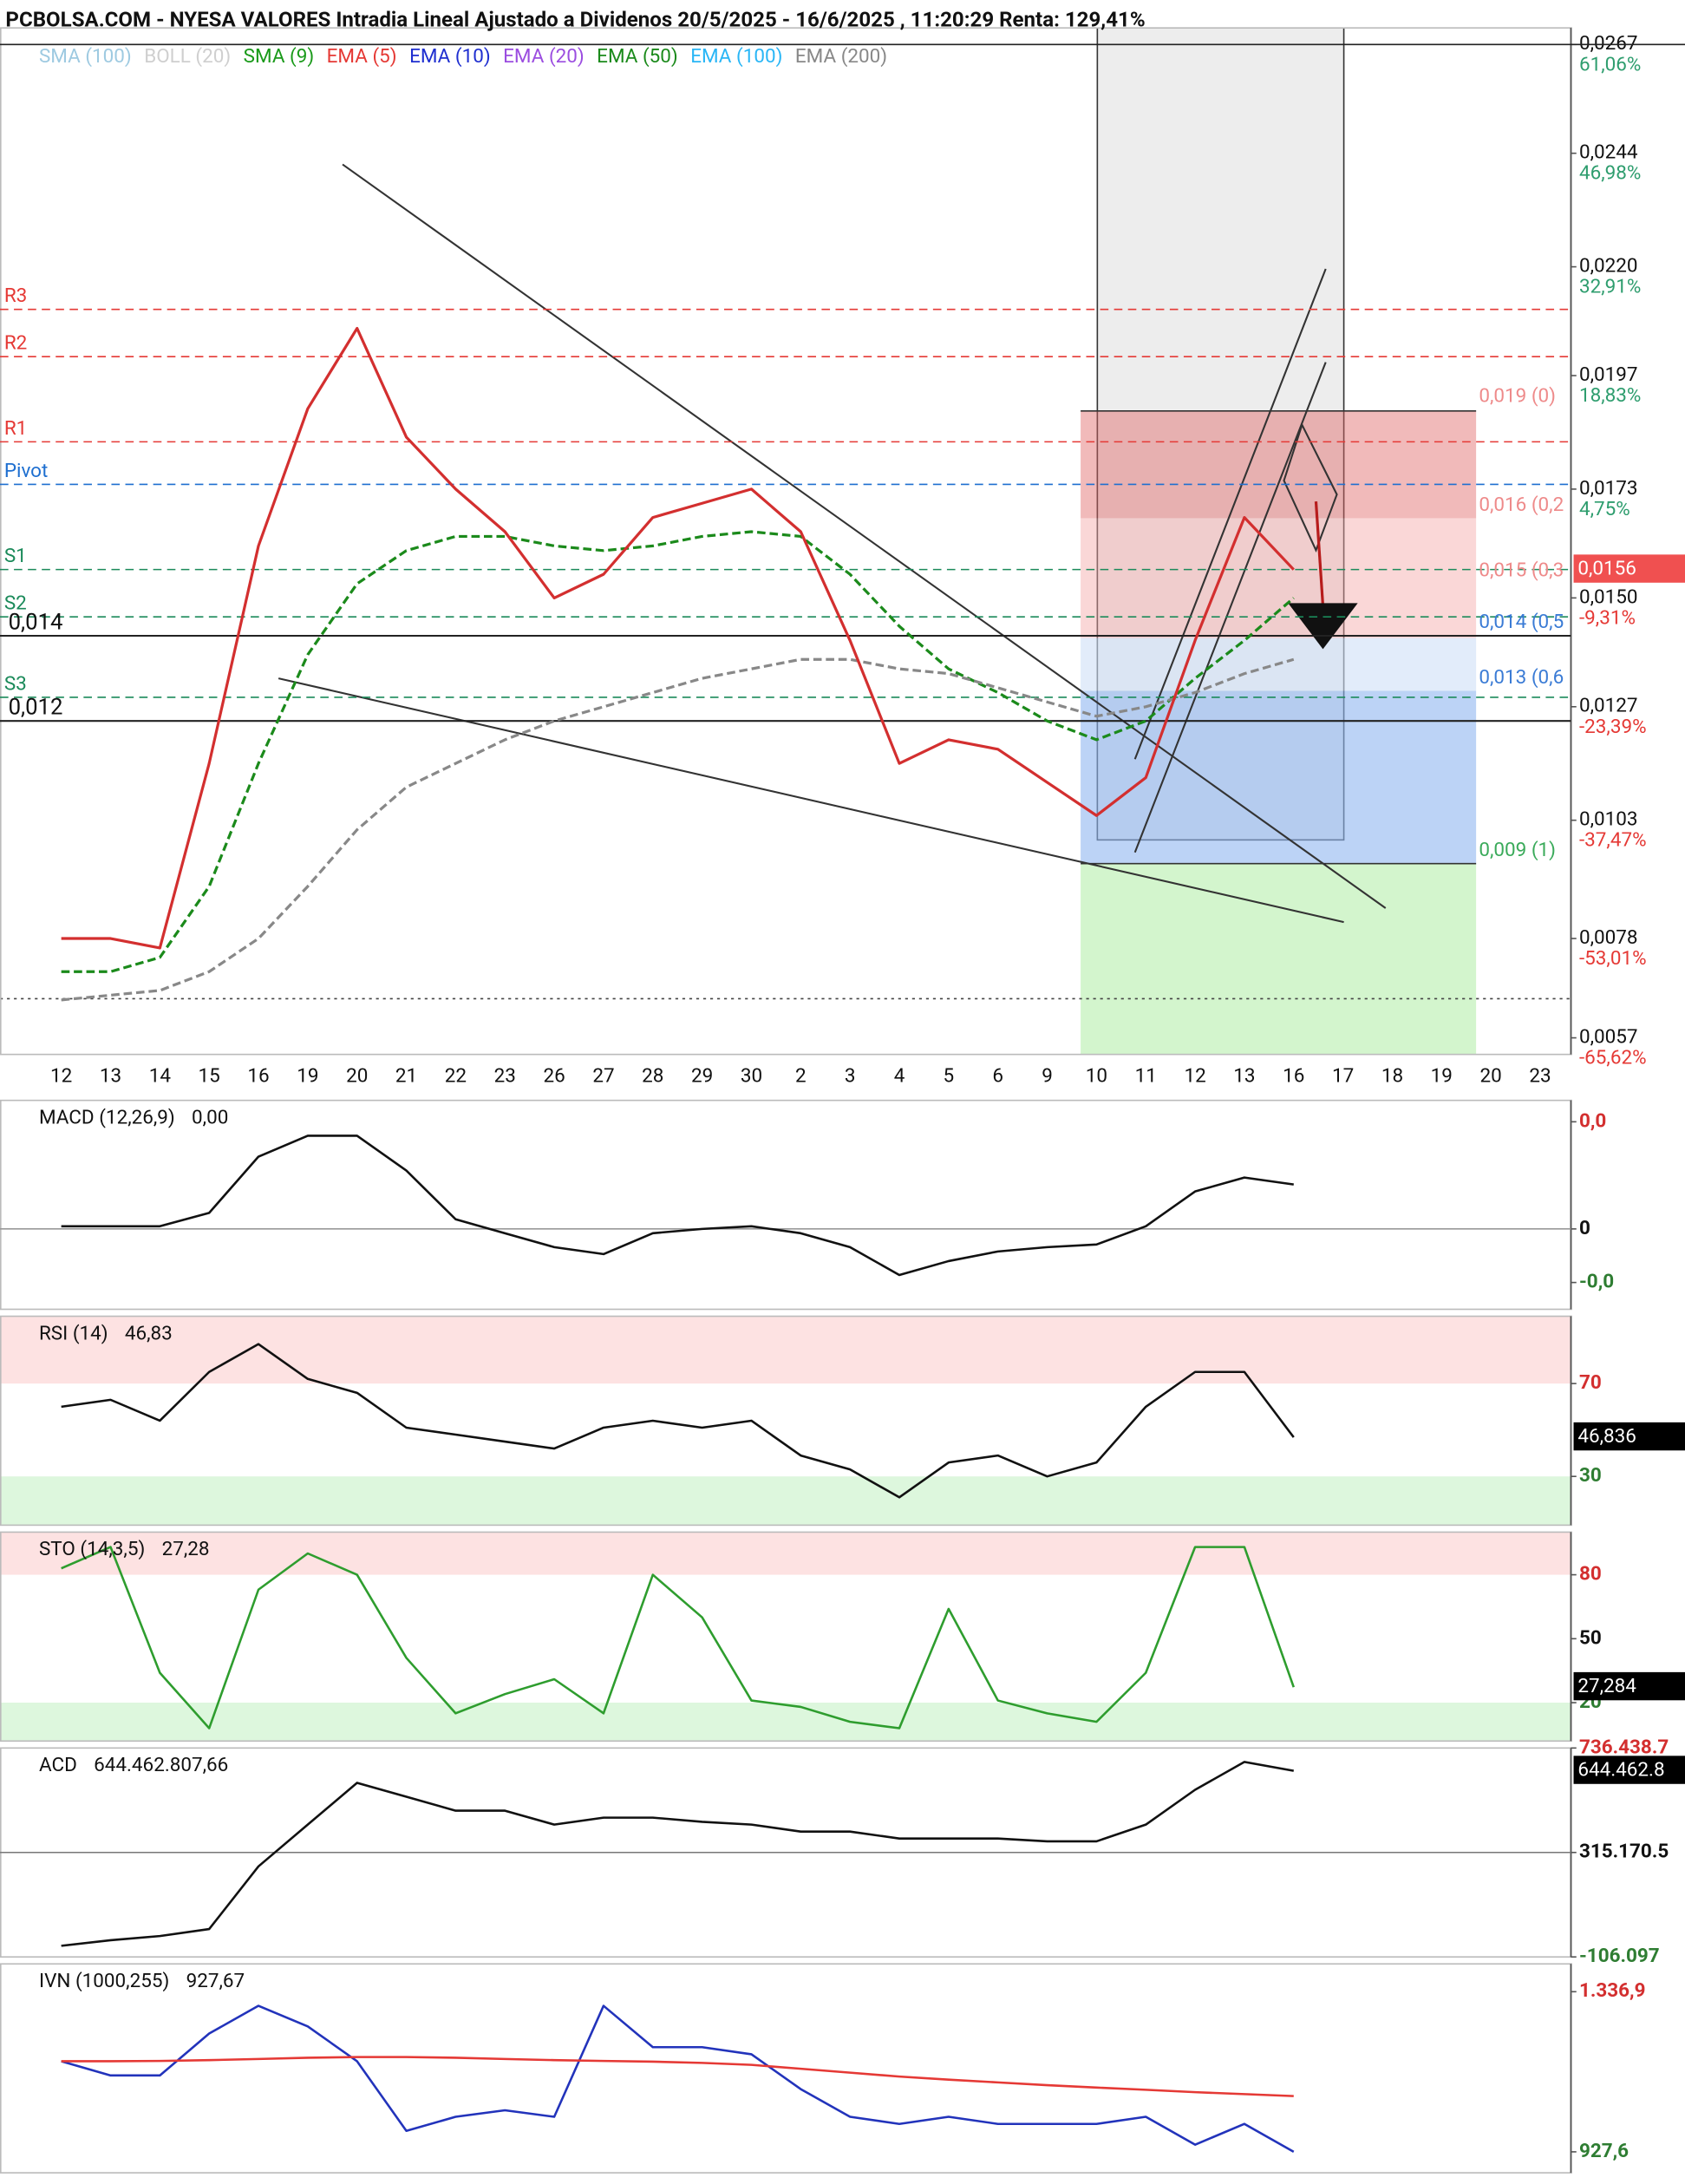 The height and width of the screenshot is (2184, 1685). Describe the element at coordinates (36, 707) in the screenshot. I see `support-label: 0,012` at that location.